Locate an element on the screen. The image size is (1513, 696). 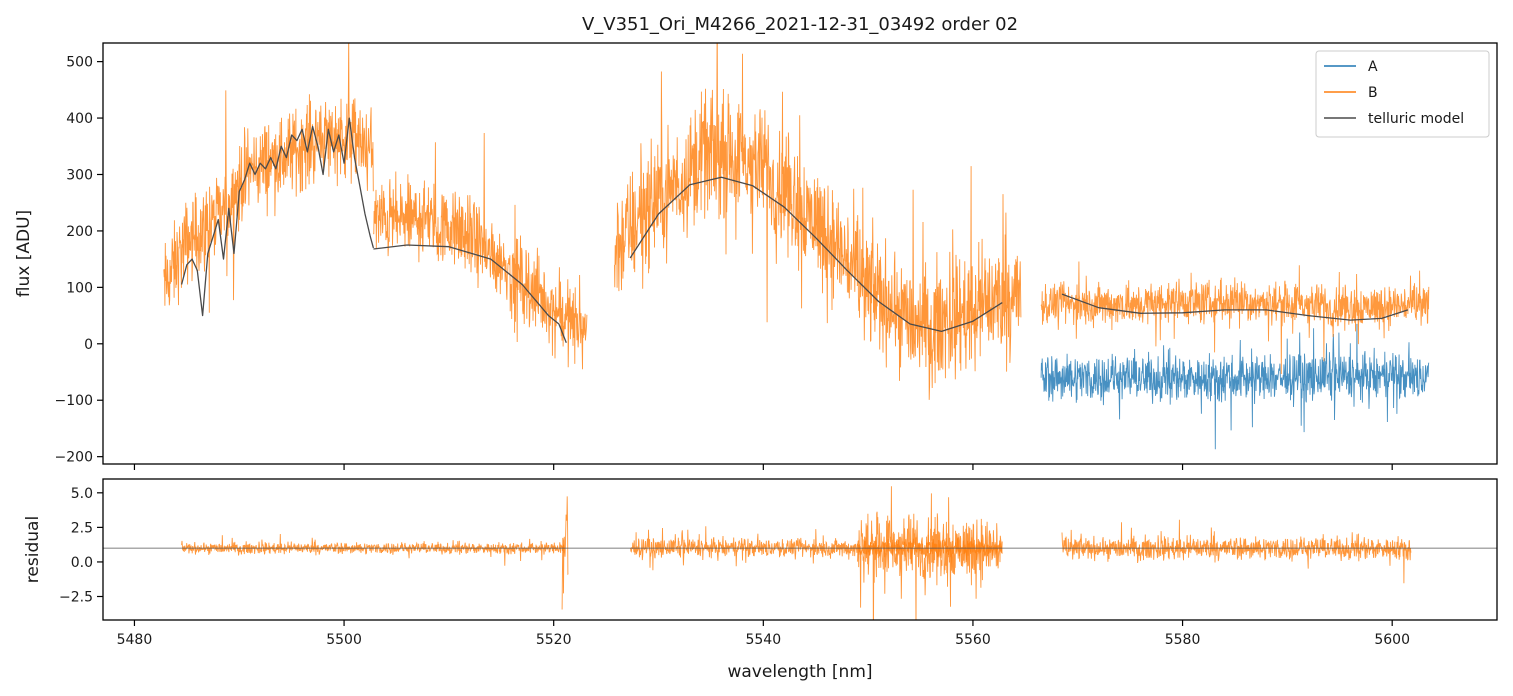
flux-y-tick-label: 300 is located at coordinates (79, 175).